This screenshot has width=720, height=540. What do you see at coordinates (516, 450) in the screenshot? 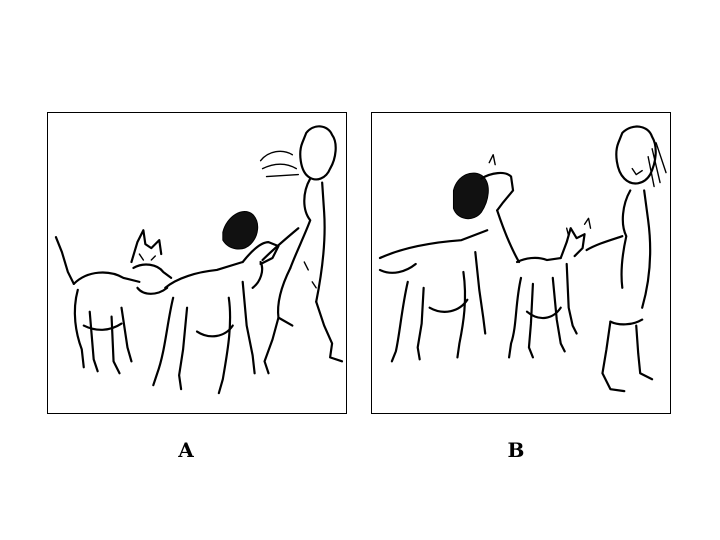
I see `panel-b-label: B` at bounding box center [516, 450].